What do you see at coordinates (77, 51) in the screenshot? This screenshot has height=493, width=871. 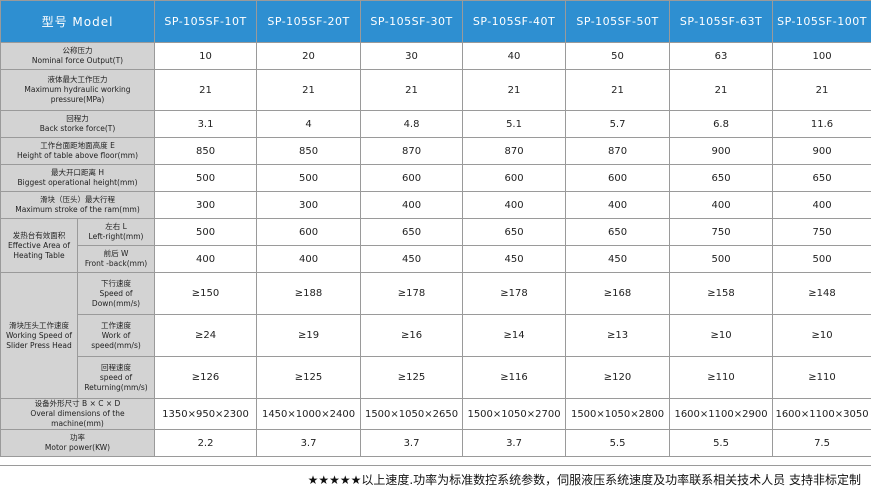 I see `spec-label-line: 公称压力` at bounding box center [77, 51].